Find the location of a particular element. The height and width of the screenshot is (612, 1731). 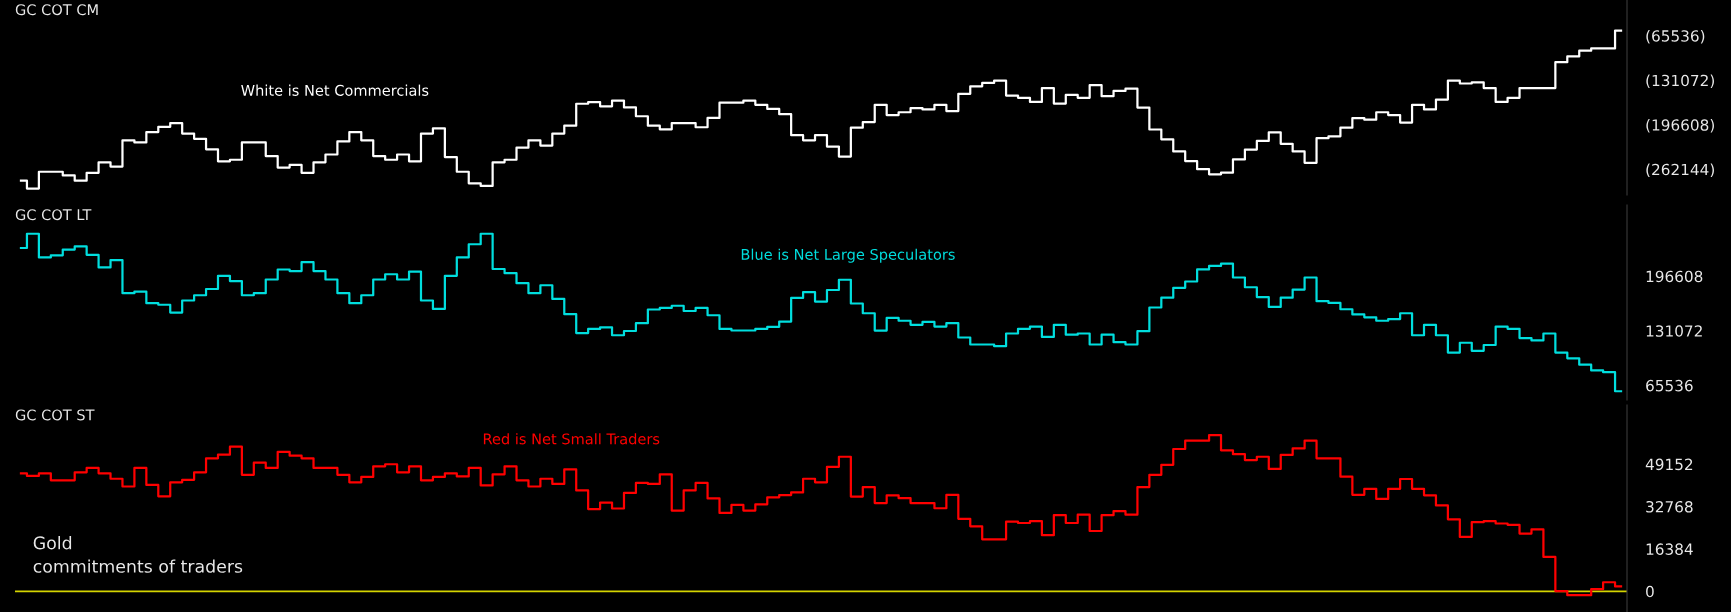

y-tick-label: 0 is located at coordinates (1650, 591).